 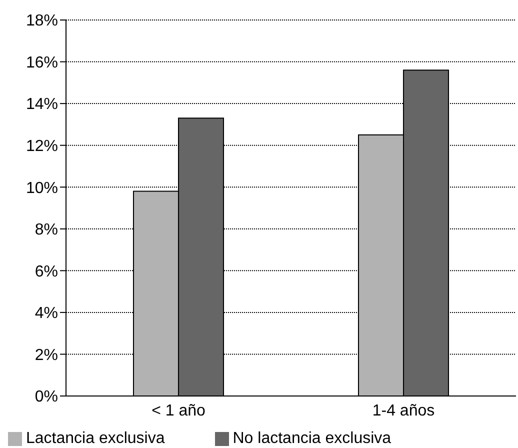 I want to click on y-tick-label: 16%, so click(x=42, y=63).